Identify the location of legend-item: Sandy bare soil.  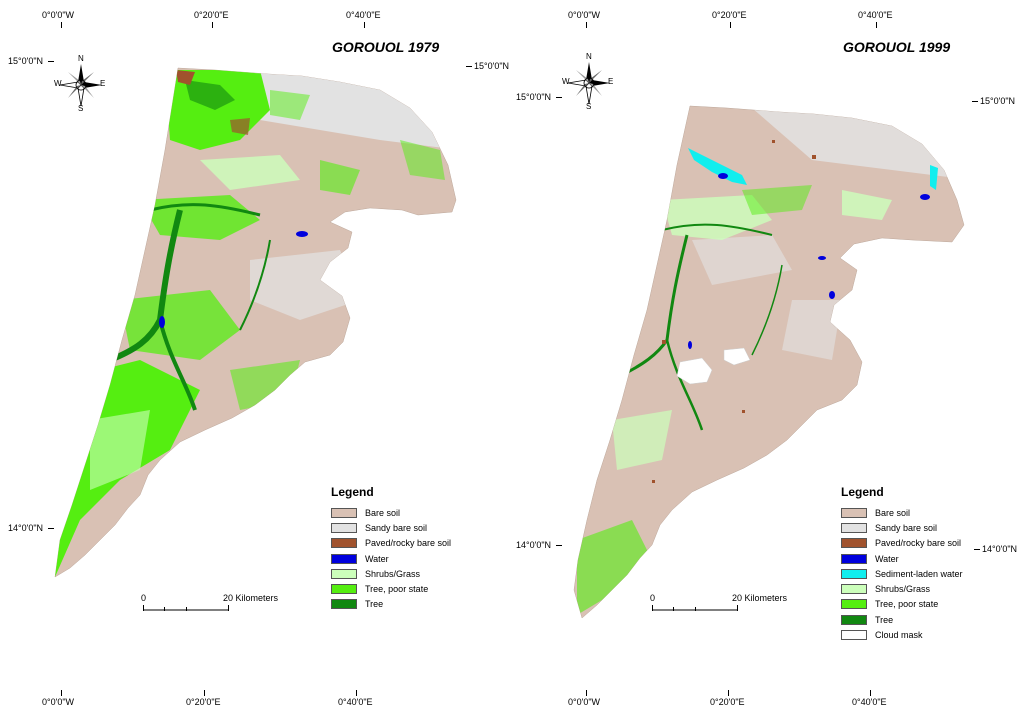
(391, 527).